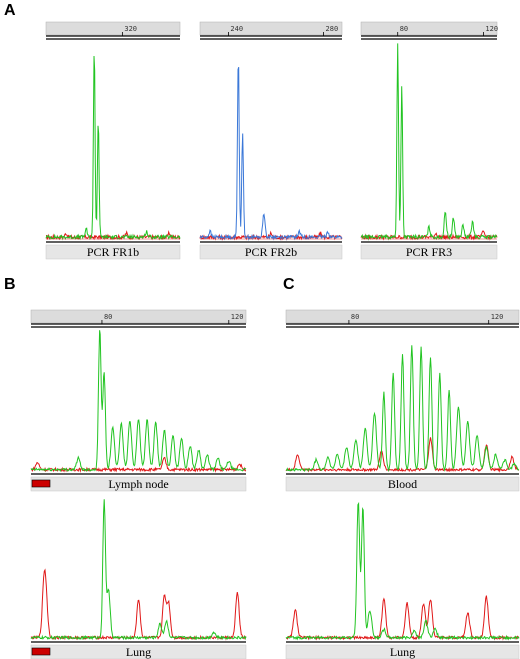 The image size is (520, 659). What do you see at coordinates (289, 284) in the screenshot?
I see `panel-letter-c: C` at bounding box center [289, 284].